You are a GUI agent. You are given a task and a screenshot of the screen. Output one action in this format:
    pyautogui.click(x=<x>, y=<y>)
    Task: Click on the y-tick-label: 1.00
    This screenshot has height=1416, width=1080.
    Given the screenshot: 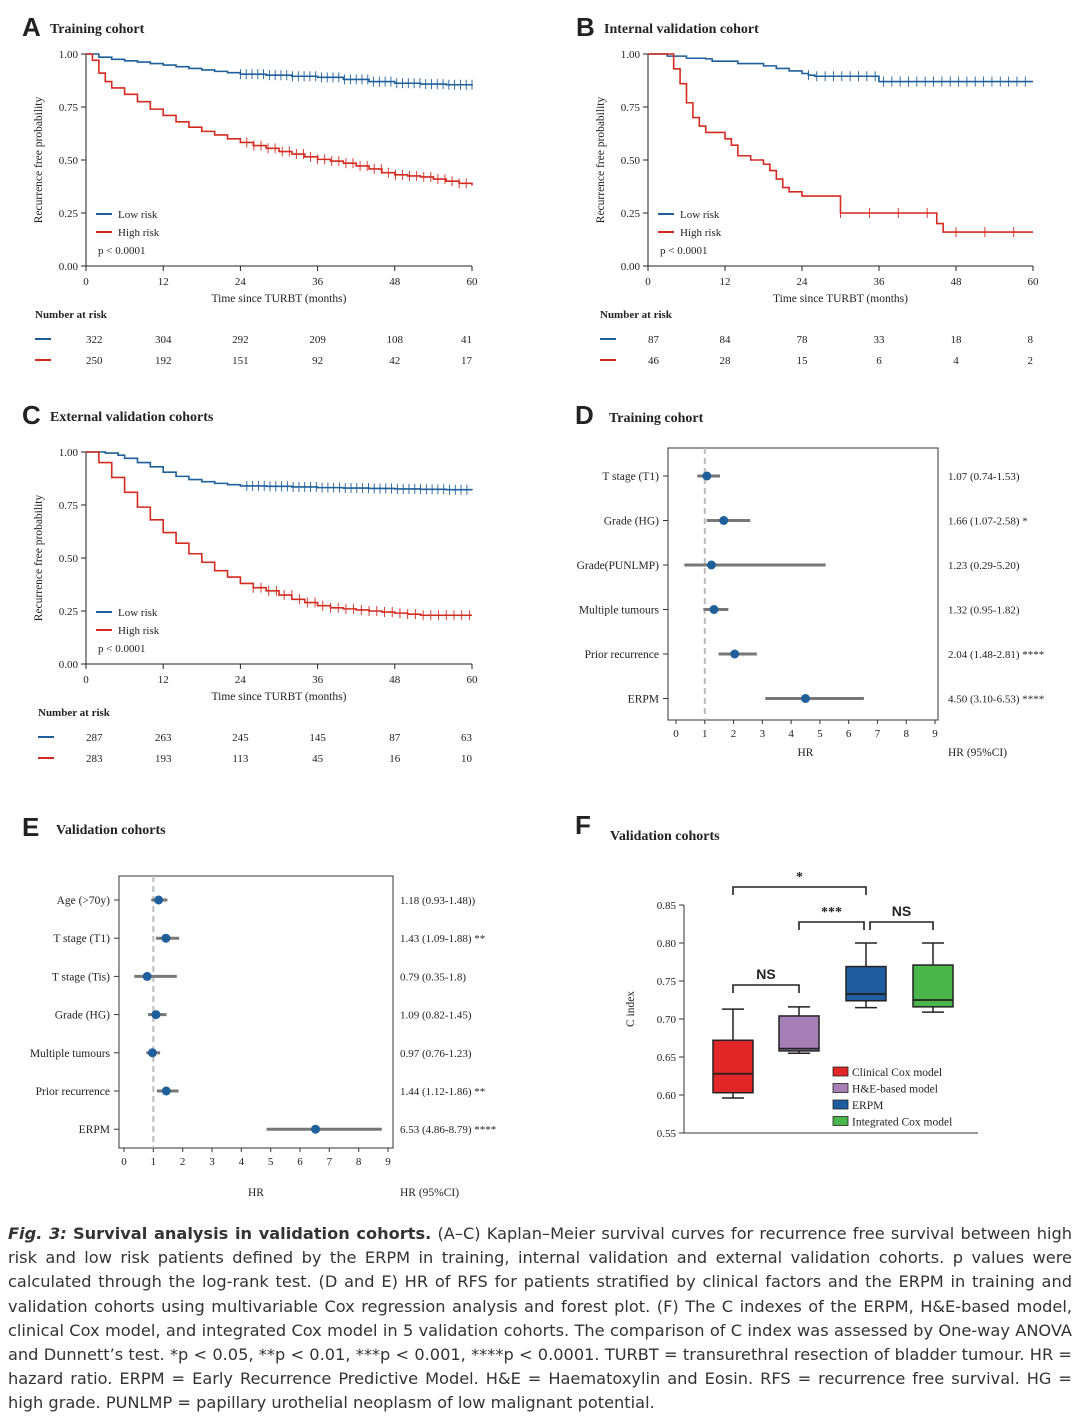 What is the action you would take?
    pyautogui.click(x=69, y=453)
    